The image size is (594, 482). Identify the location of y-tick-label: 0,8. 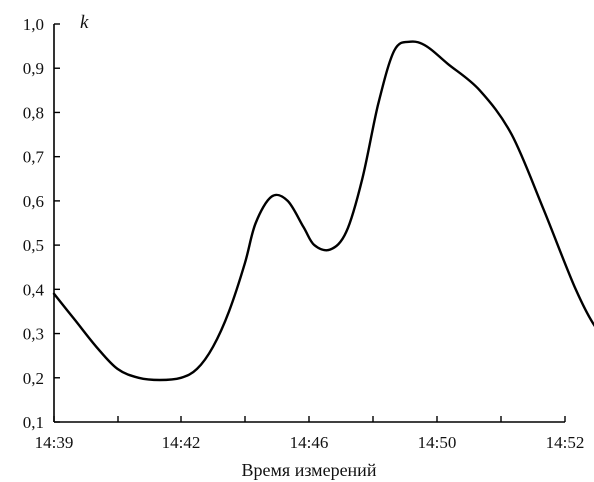
(33, 112).